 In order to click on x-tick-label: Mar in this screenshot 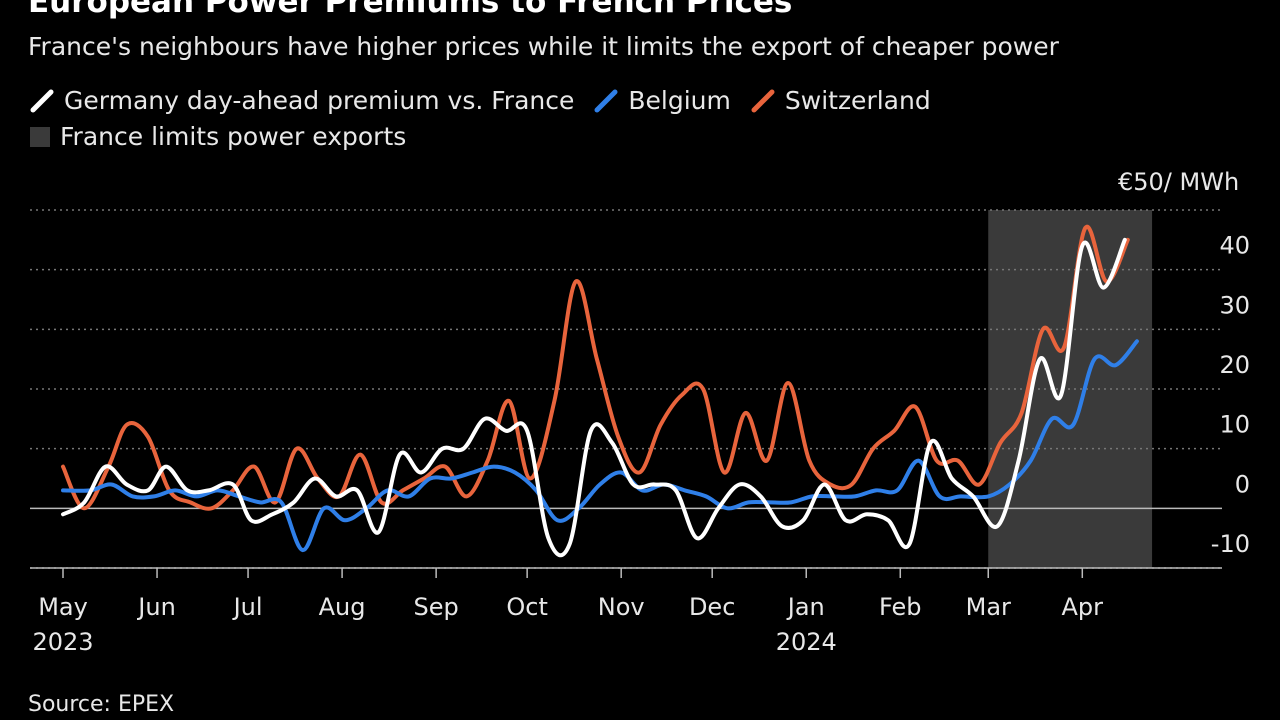, I will do `click(988, 607)`.